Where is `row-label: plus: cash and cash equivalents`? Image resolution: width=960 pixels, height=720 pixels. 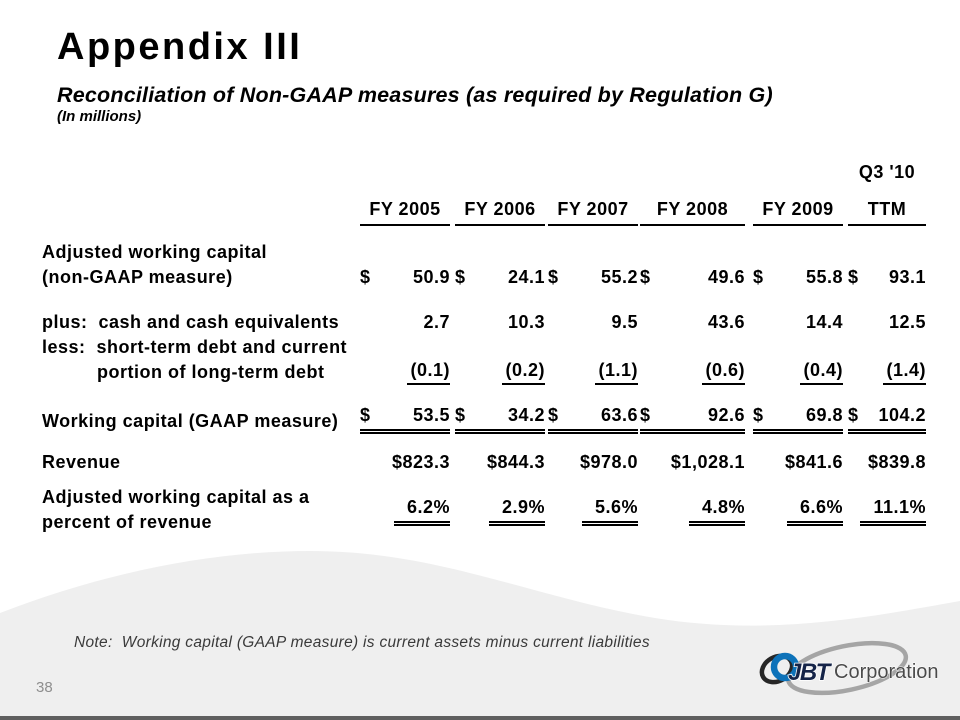
row-label: plus: cash and cash equivalents is located at coordinates (201, 322).